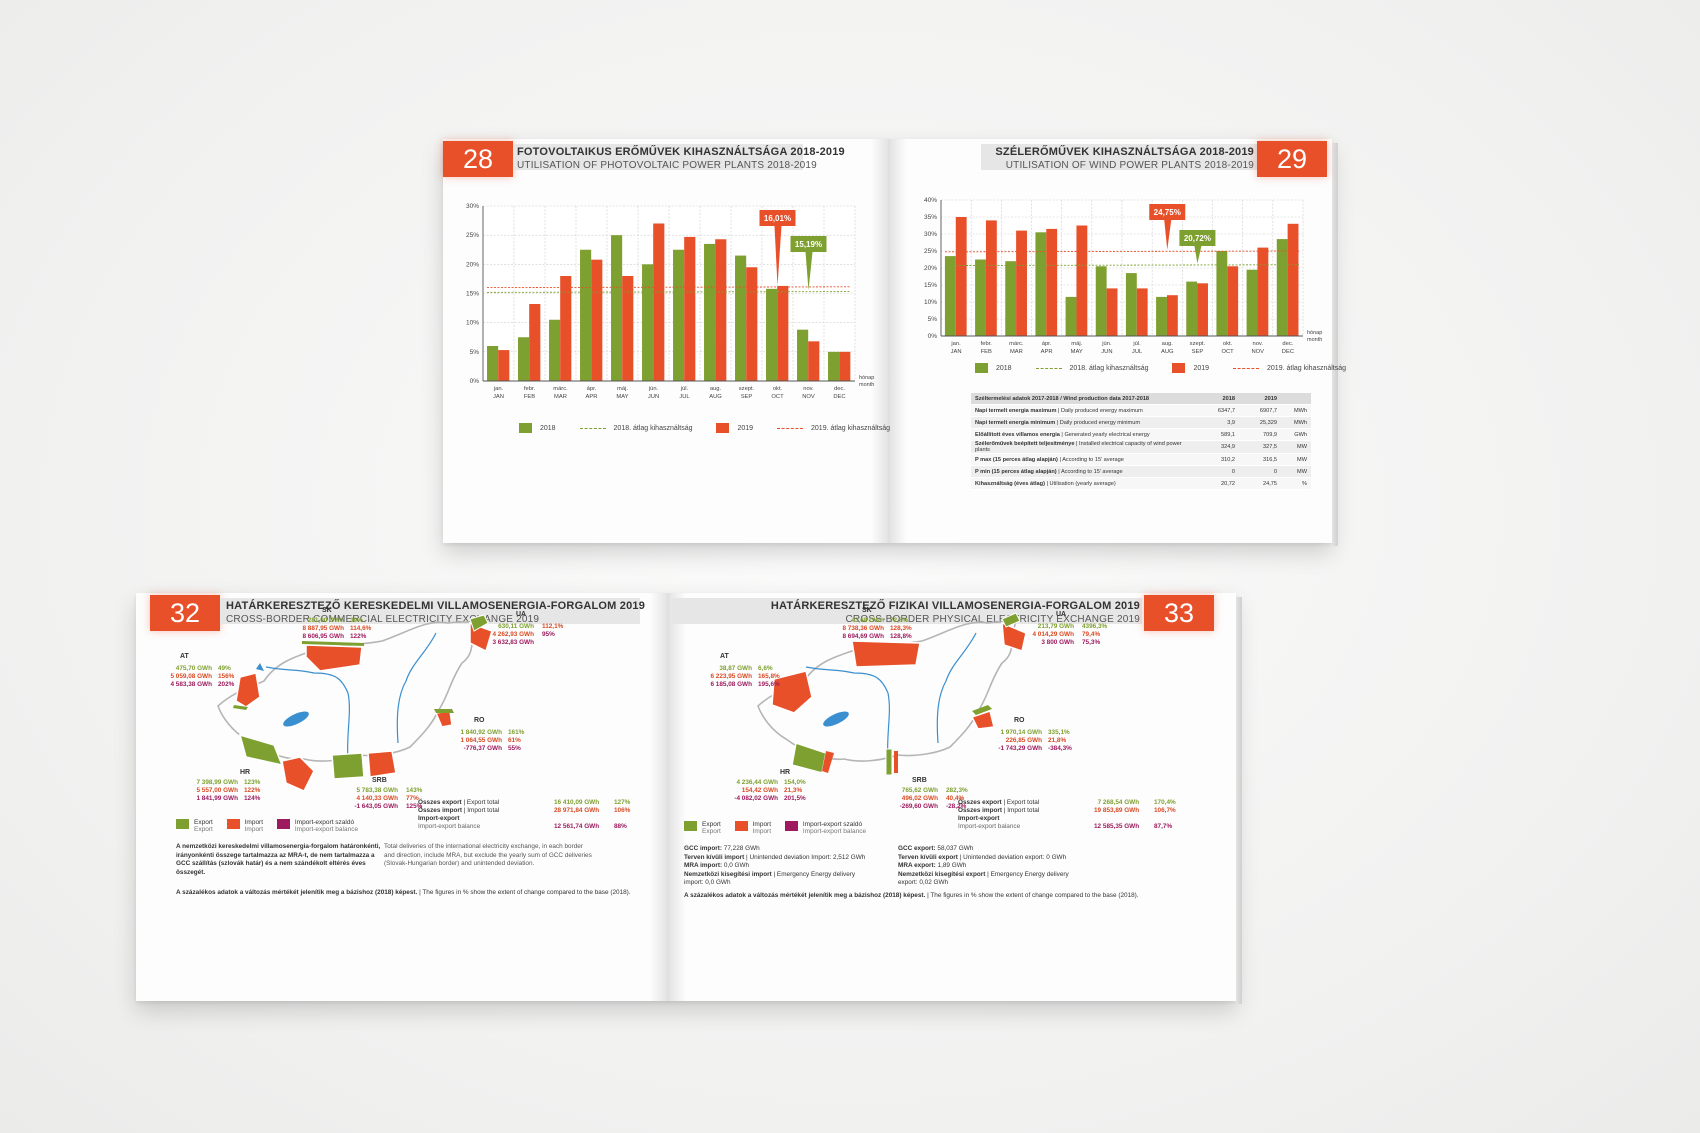 The image size is (1700, 1133). I want to click on srb-export-arrow, so click(348, 766).